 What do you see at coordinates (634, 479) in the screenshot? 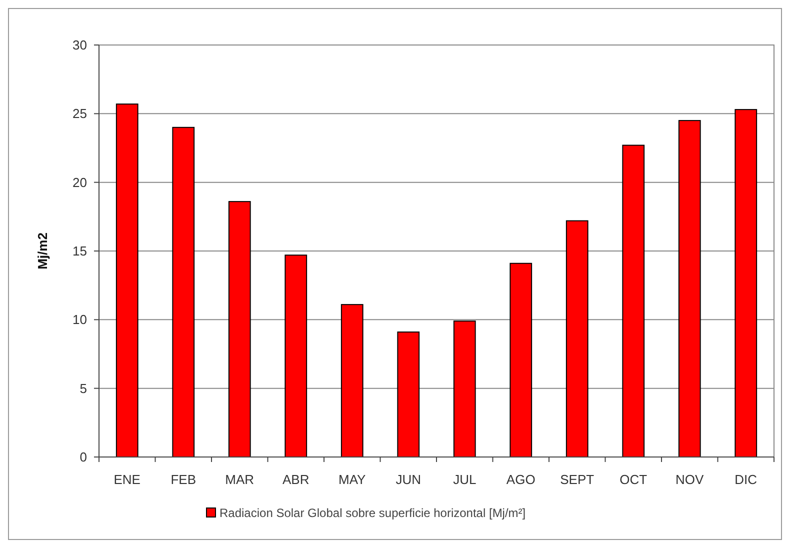
I see `x-tick-label: OCT` at bounding box center [634, 479].